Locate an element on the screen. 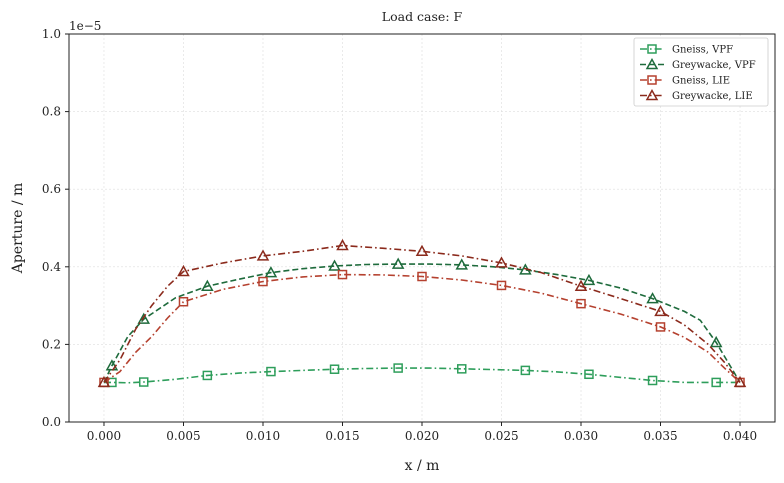  y-tick-label: 1.0 is located at coordinates (51, 34).